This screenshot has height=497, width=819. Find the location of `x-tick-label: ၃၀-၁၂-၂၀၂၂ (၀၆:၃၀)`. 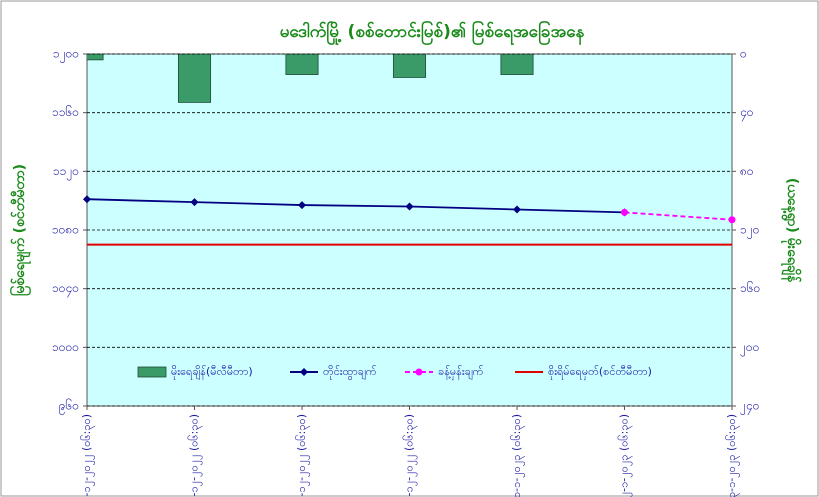

x-tick-label: ၃၀-၁၂-၂၀၂၂ (၀၆:၃၀) is located at coordinates (302, 455).